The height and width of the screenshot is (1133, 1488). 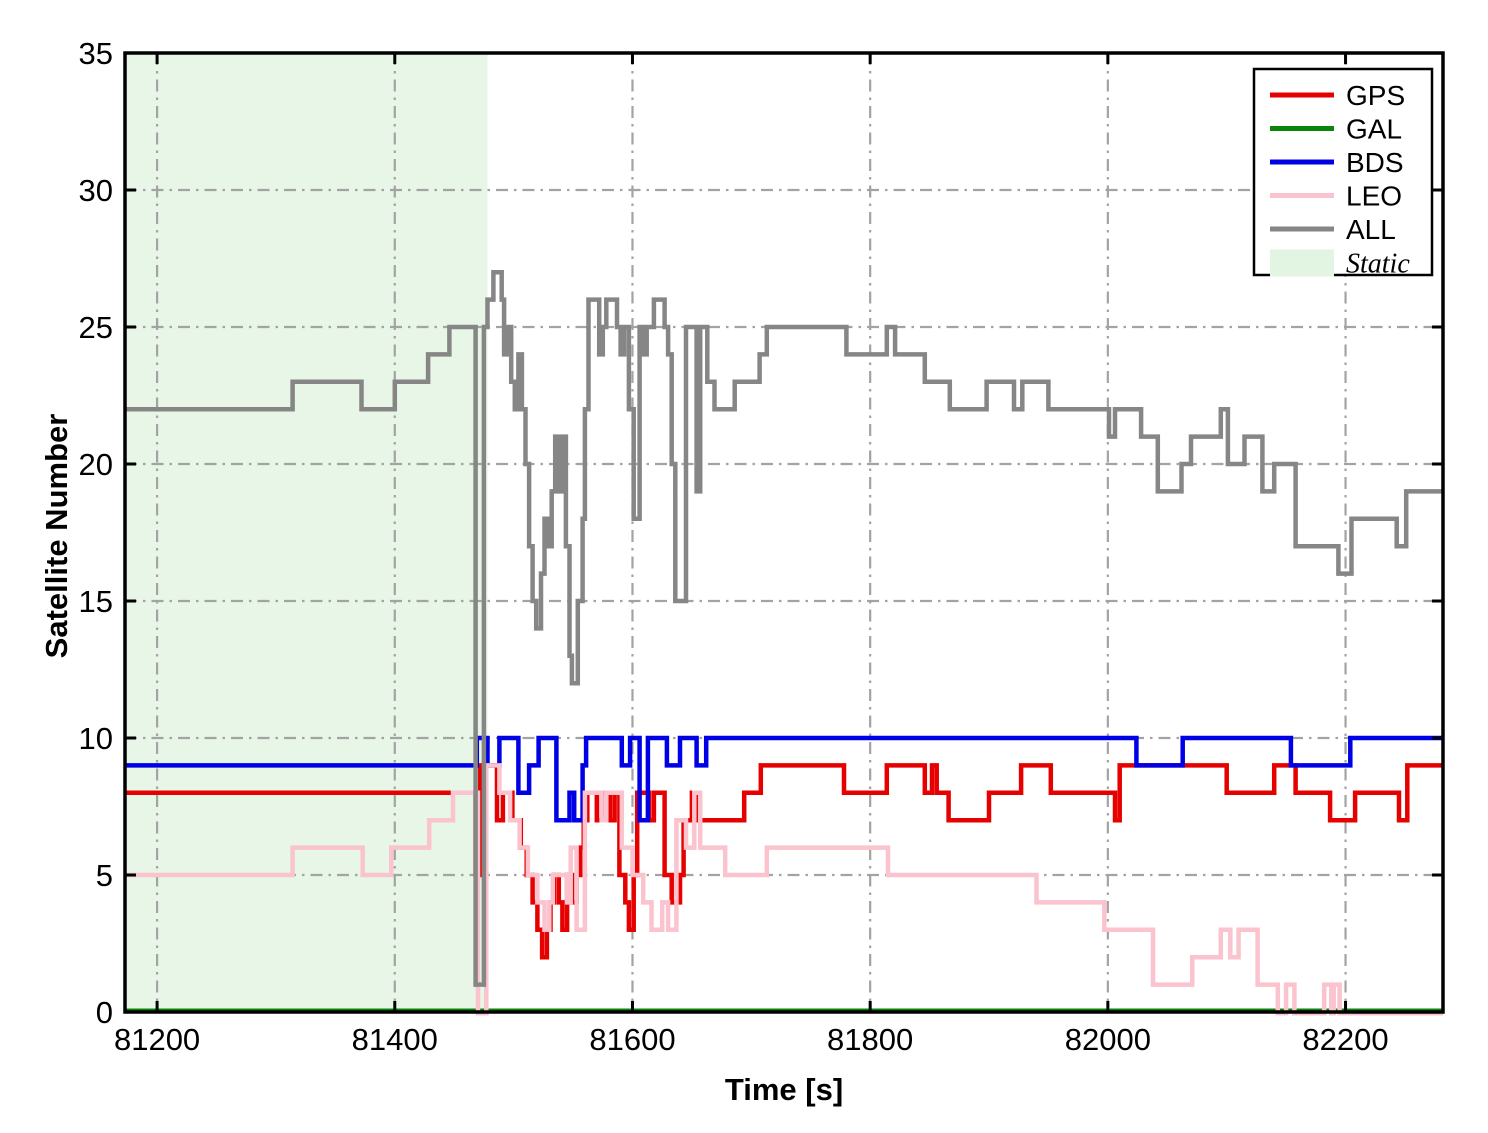 I want to click on y-axis-label: Satellite Number, so click(x=56, y=536).